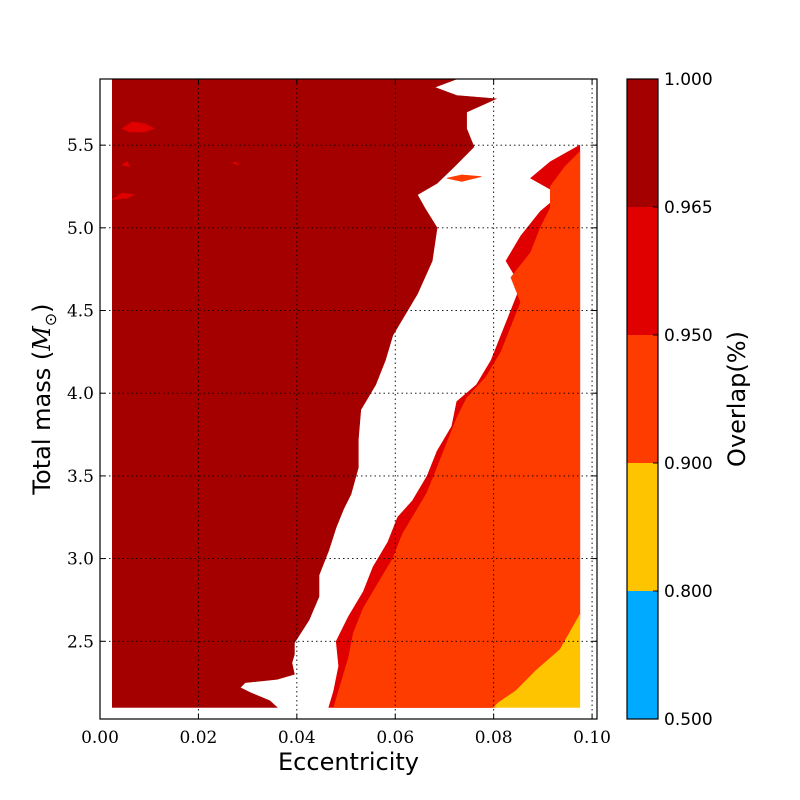 This screenshot has width=800, height=800. Describe the element at coordinates (395, 738) in the screenshot. I see `x-tick-label: 0.06` at that location.